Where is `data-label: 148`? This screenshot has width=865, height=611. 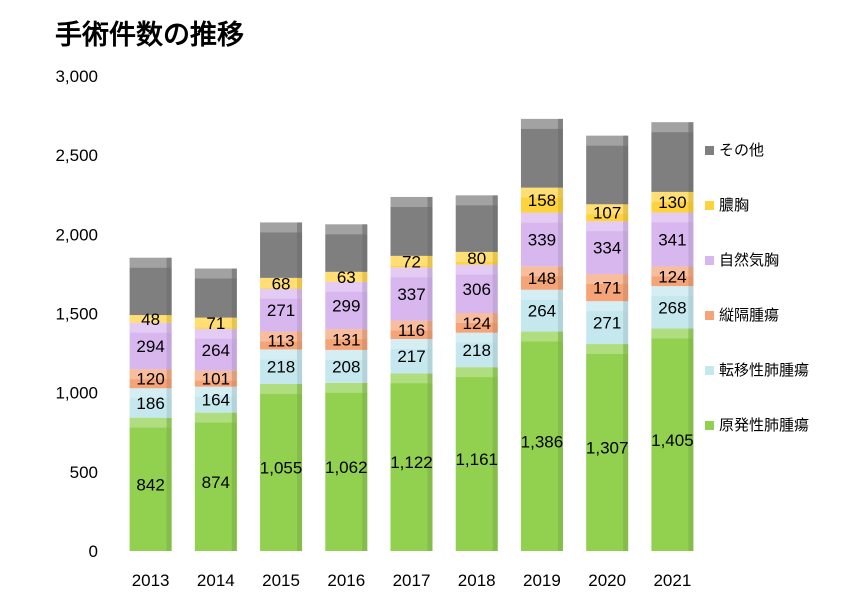 data-label: 148 is located at coordinates (542, 278).